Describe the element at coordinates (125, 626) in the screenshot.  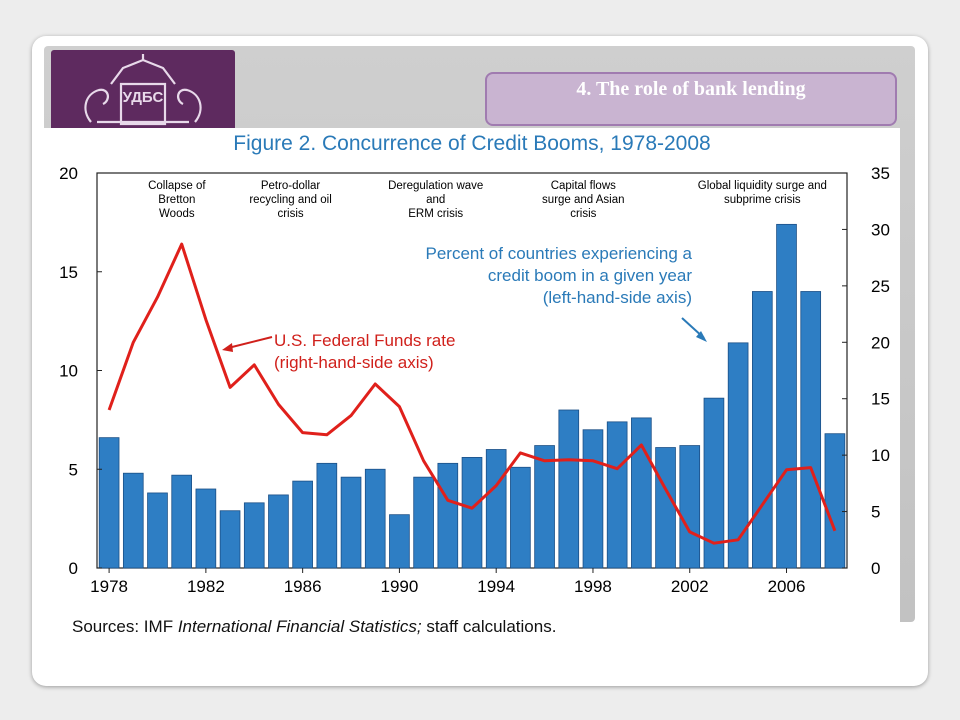
I see `sources-prefix: Sources: IMF` at that location.